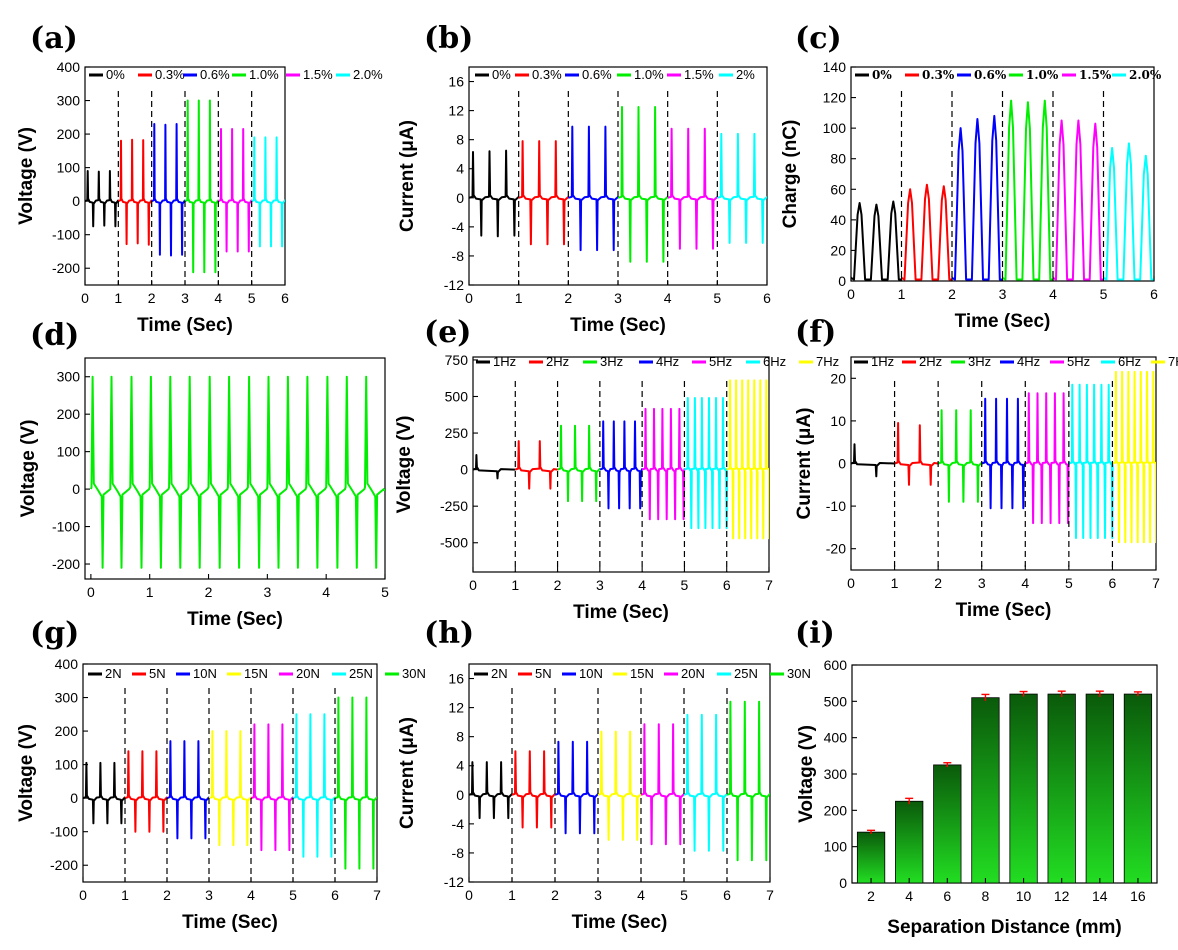 This screenshot has width=1178, height=950. Describe the element at coordinates (494, 193) in the screenshot. I see `series-line-0%` at that location.